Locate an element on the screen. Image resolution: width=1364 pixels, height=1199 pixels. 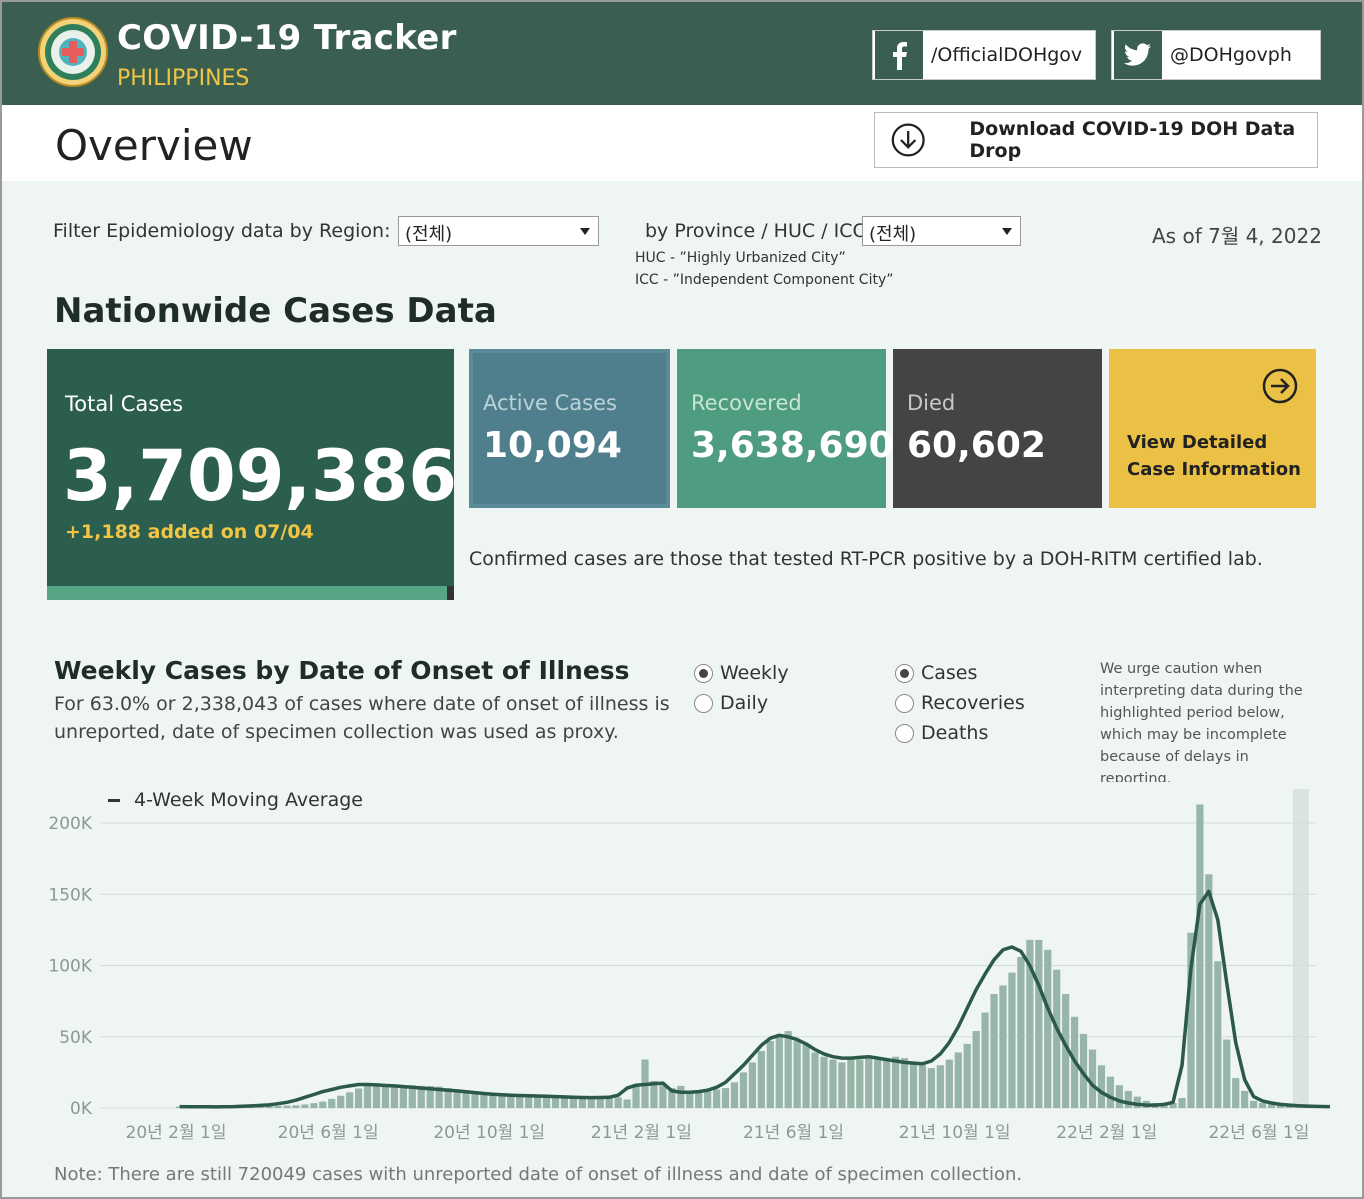
died-card: Died 60,602 is located at coordinates (997, 428).